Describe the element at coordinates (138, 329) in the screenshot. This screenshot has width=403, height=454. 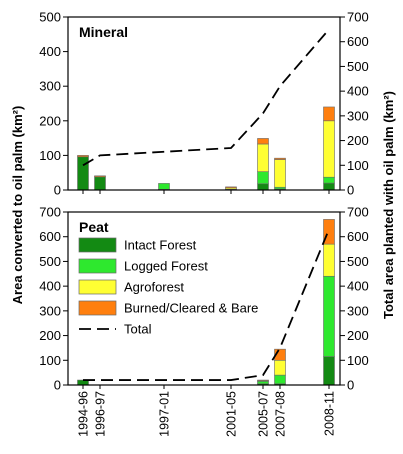
I see `legend-label-total: Total` at that location.